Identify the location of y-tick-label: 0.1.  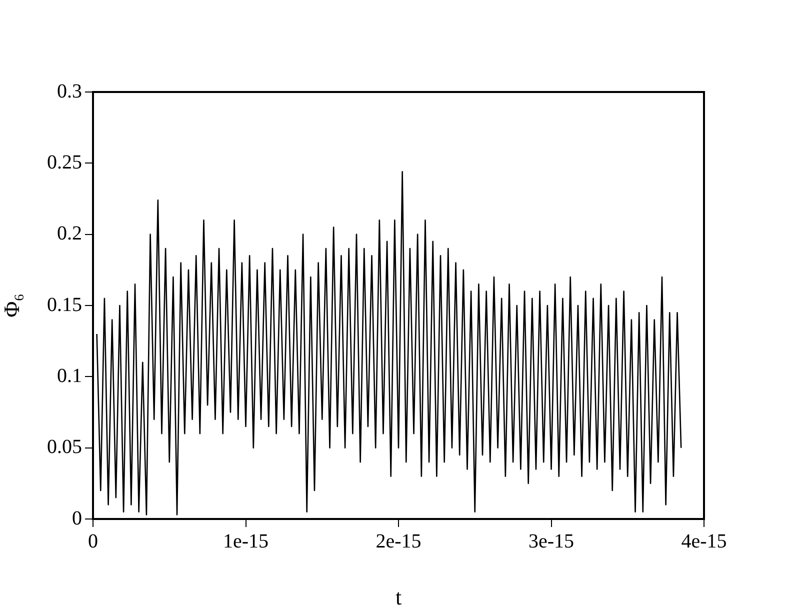
(69, 375).